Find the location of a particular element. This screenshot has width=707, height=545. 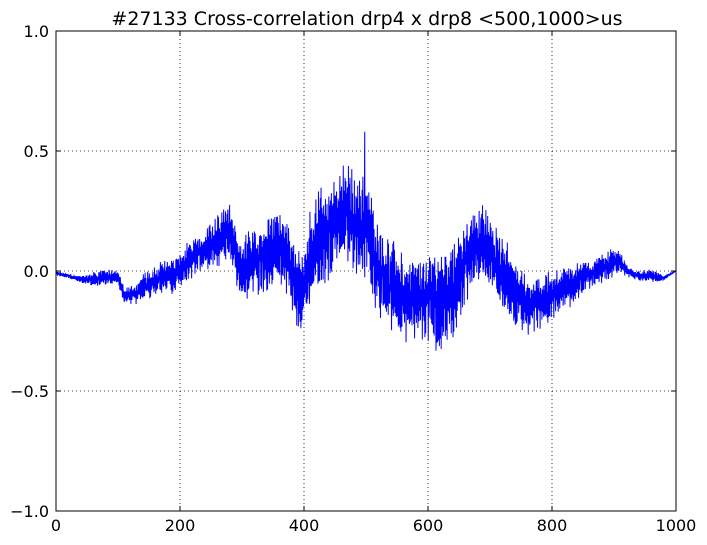

x-tick-label: 600 is located at coordinates (428, 525).